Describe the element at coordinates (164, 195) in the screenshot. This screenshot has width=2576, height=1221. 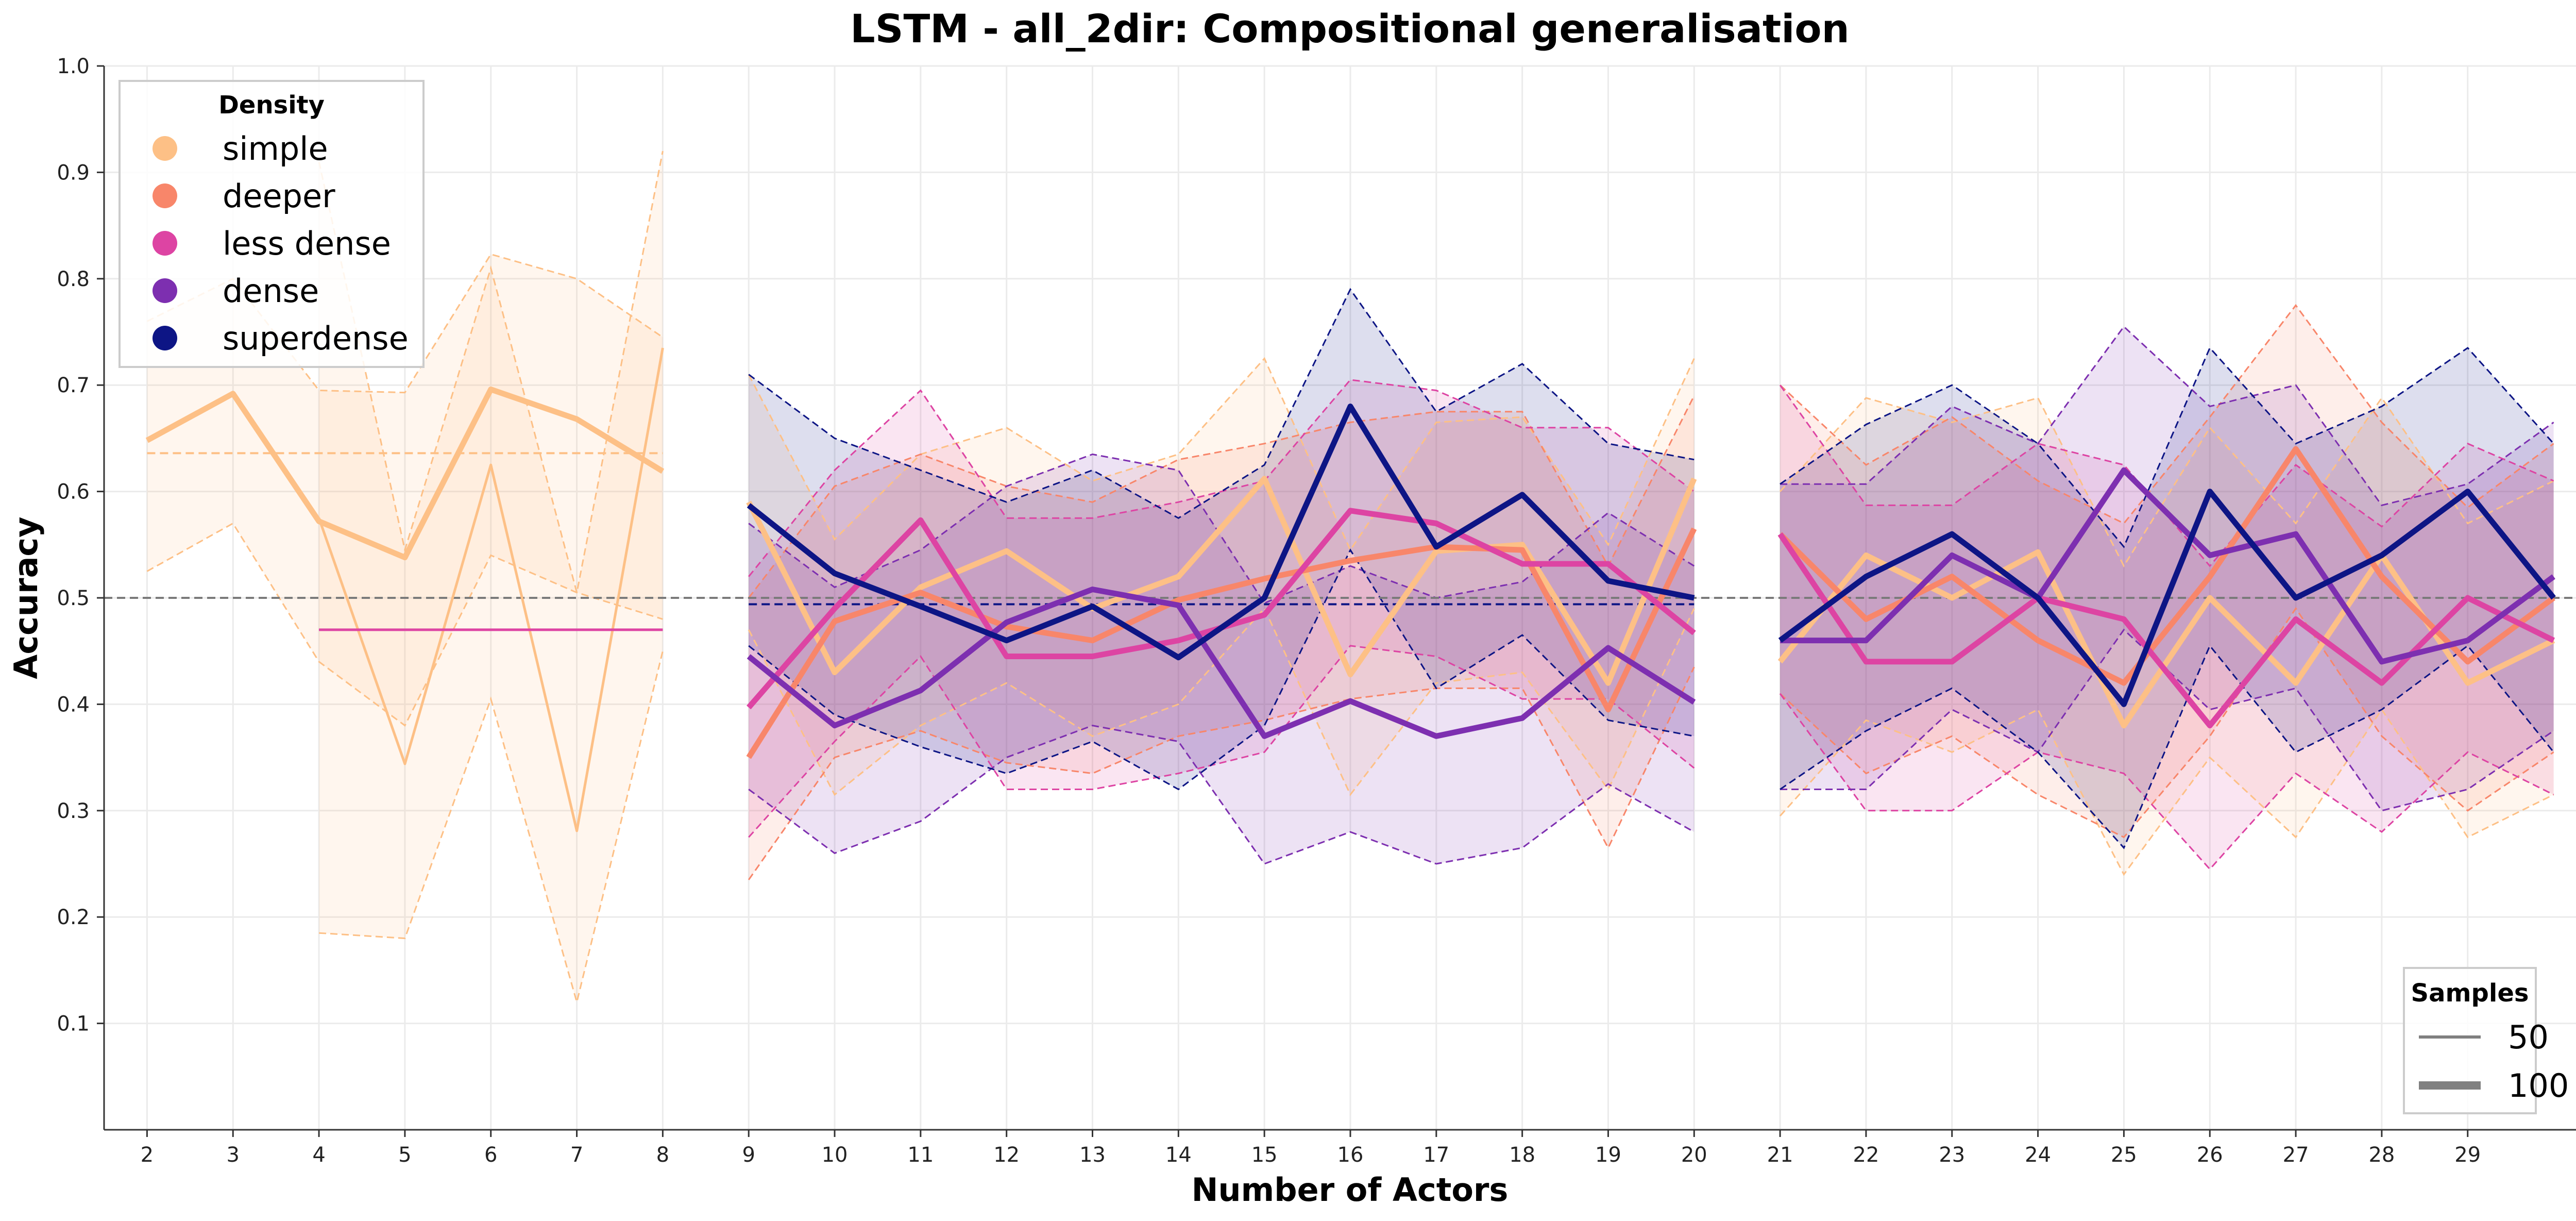
I see `legend-marker-deeper` at that location.